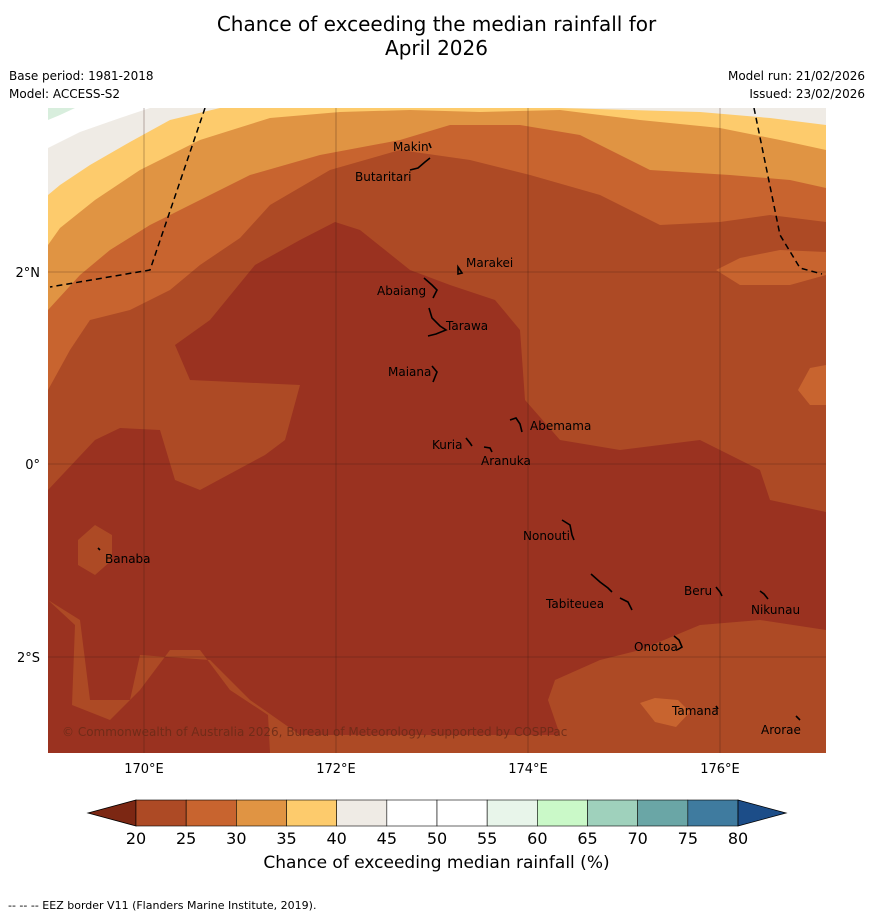 The image size is (873, 919). I want to click on label-maiana: Maiana, so click(409, 372).